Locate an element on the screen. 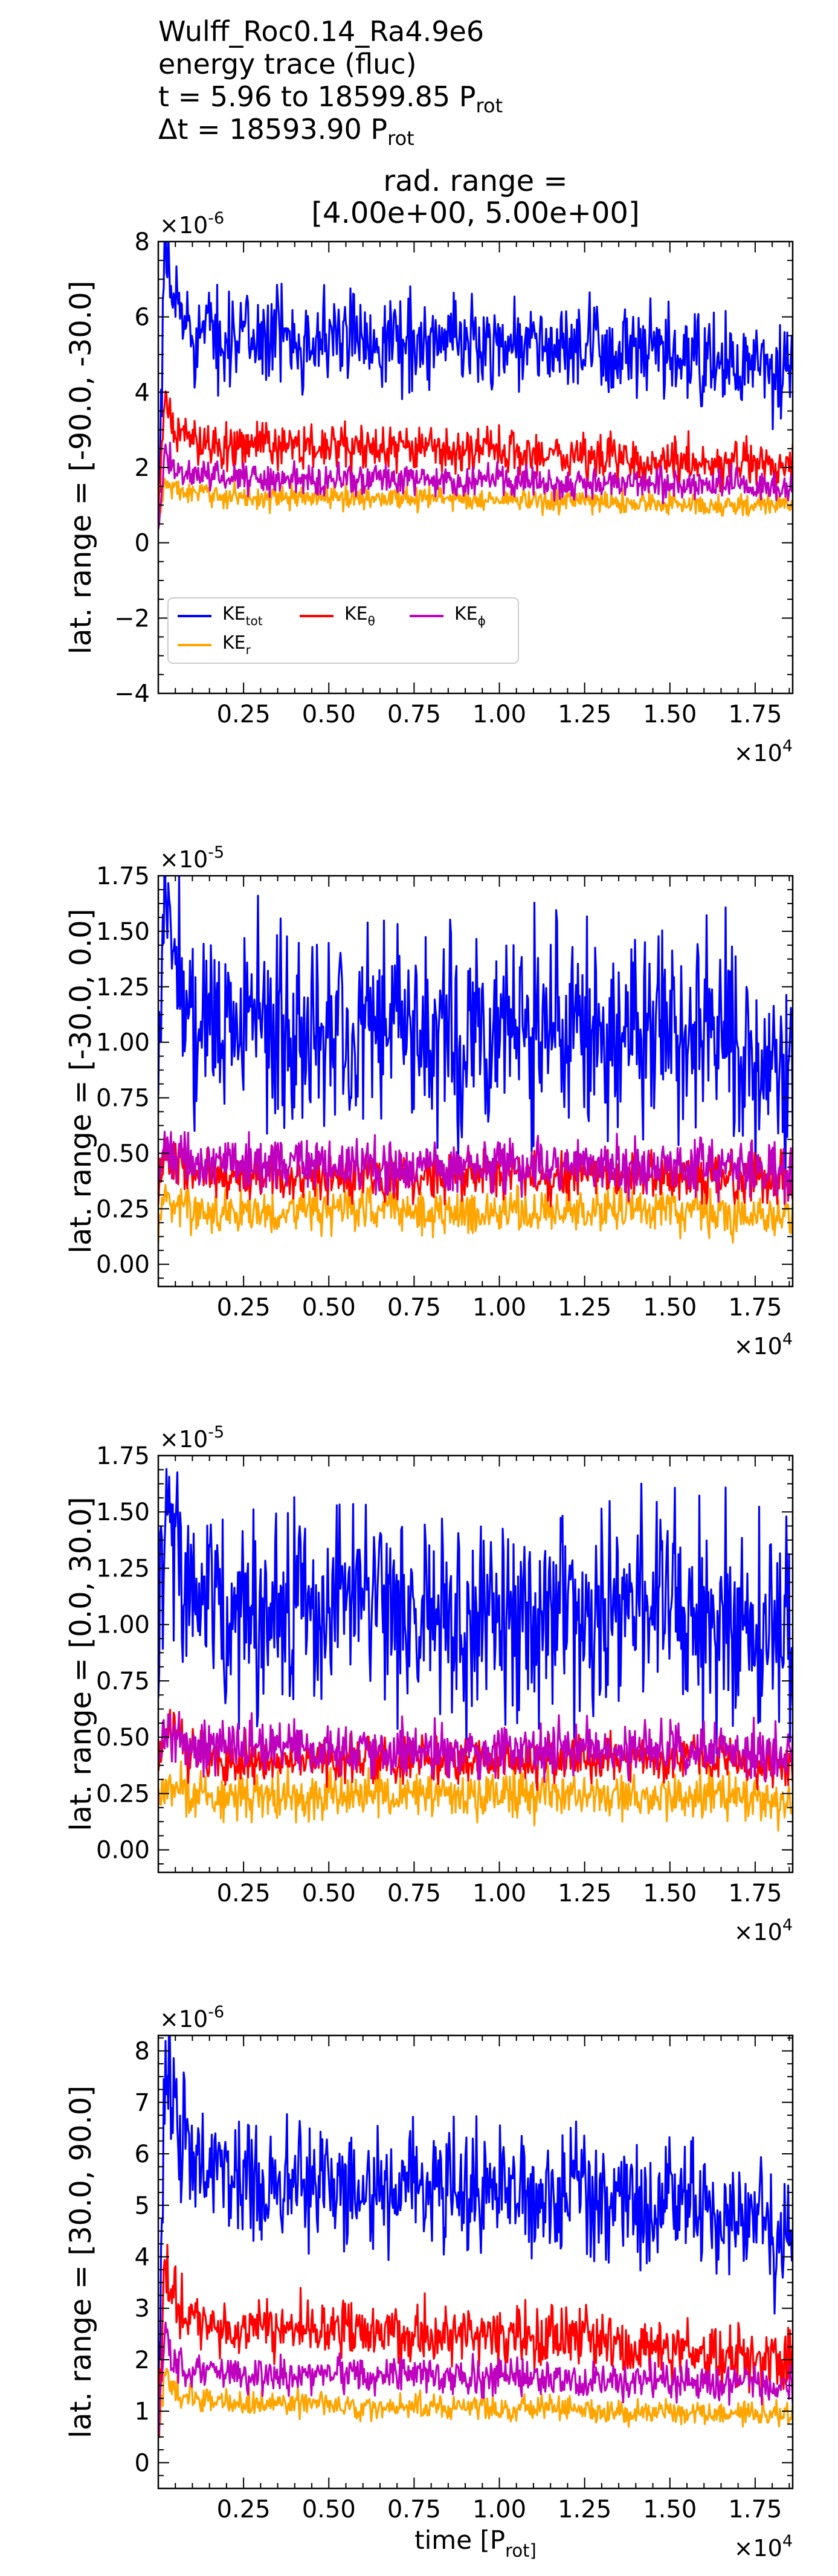 The height and width of the screenshot is (2576, 838). time-range: t = 5.96 to 18599.85 Prot is located at coordinates (330, 101).